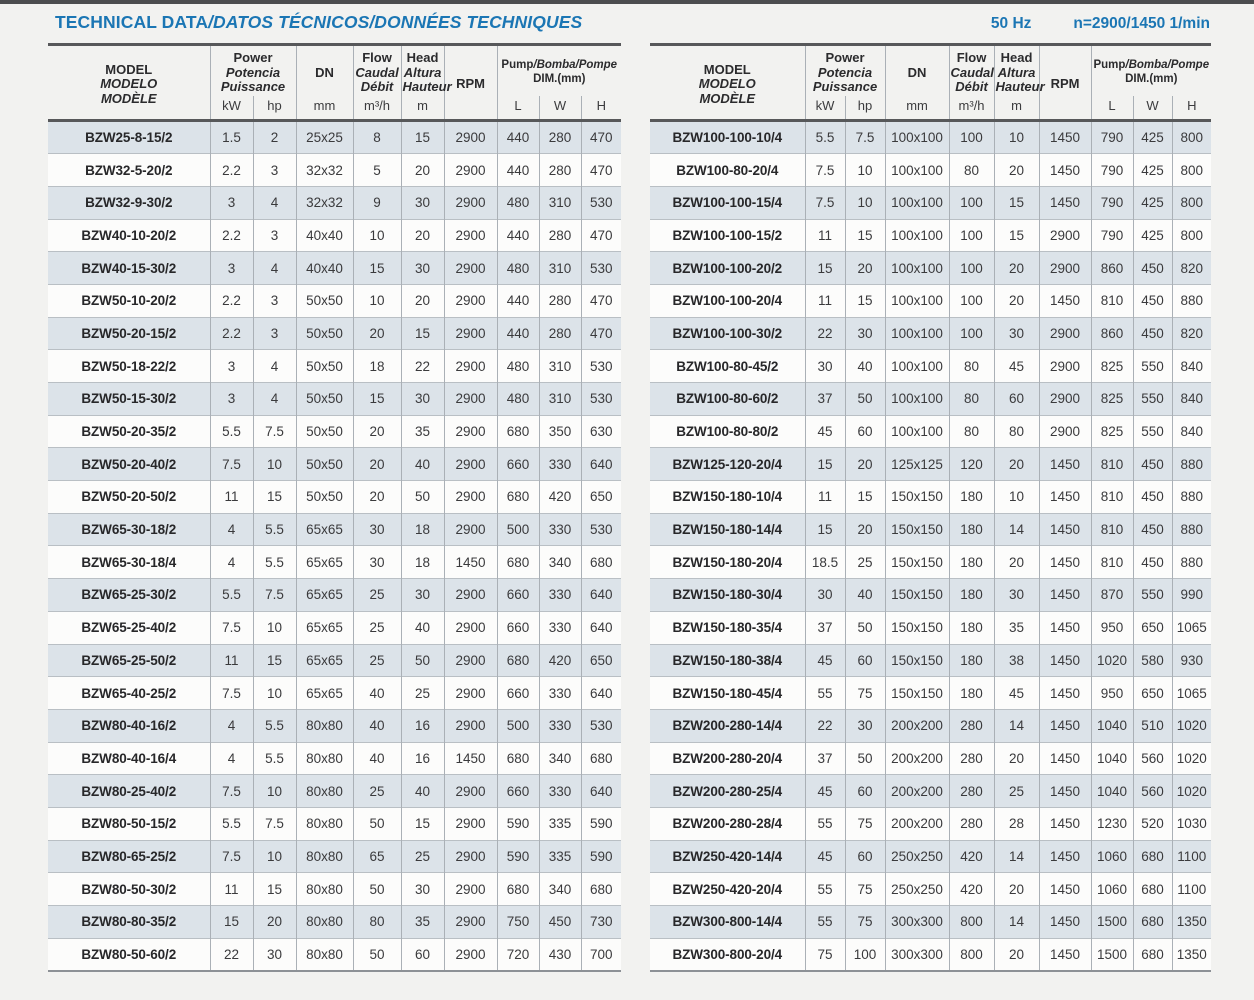 This screenshot has height=1000, width=1254. Describe the element at coordinates (231, 562) in the screenshot. I see `value-cell: 4` at that location.